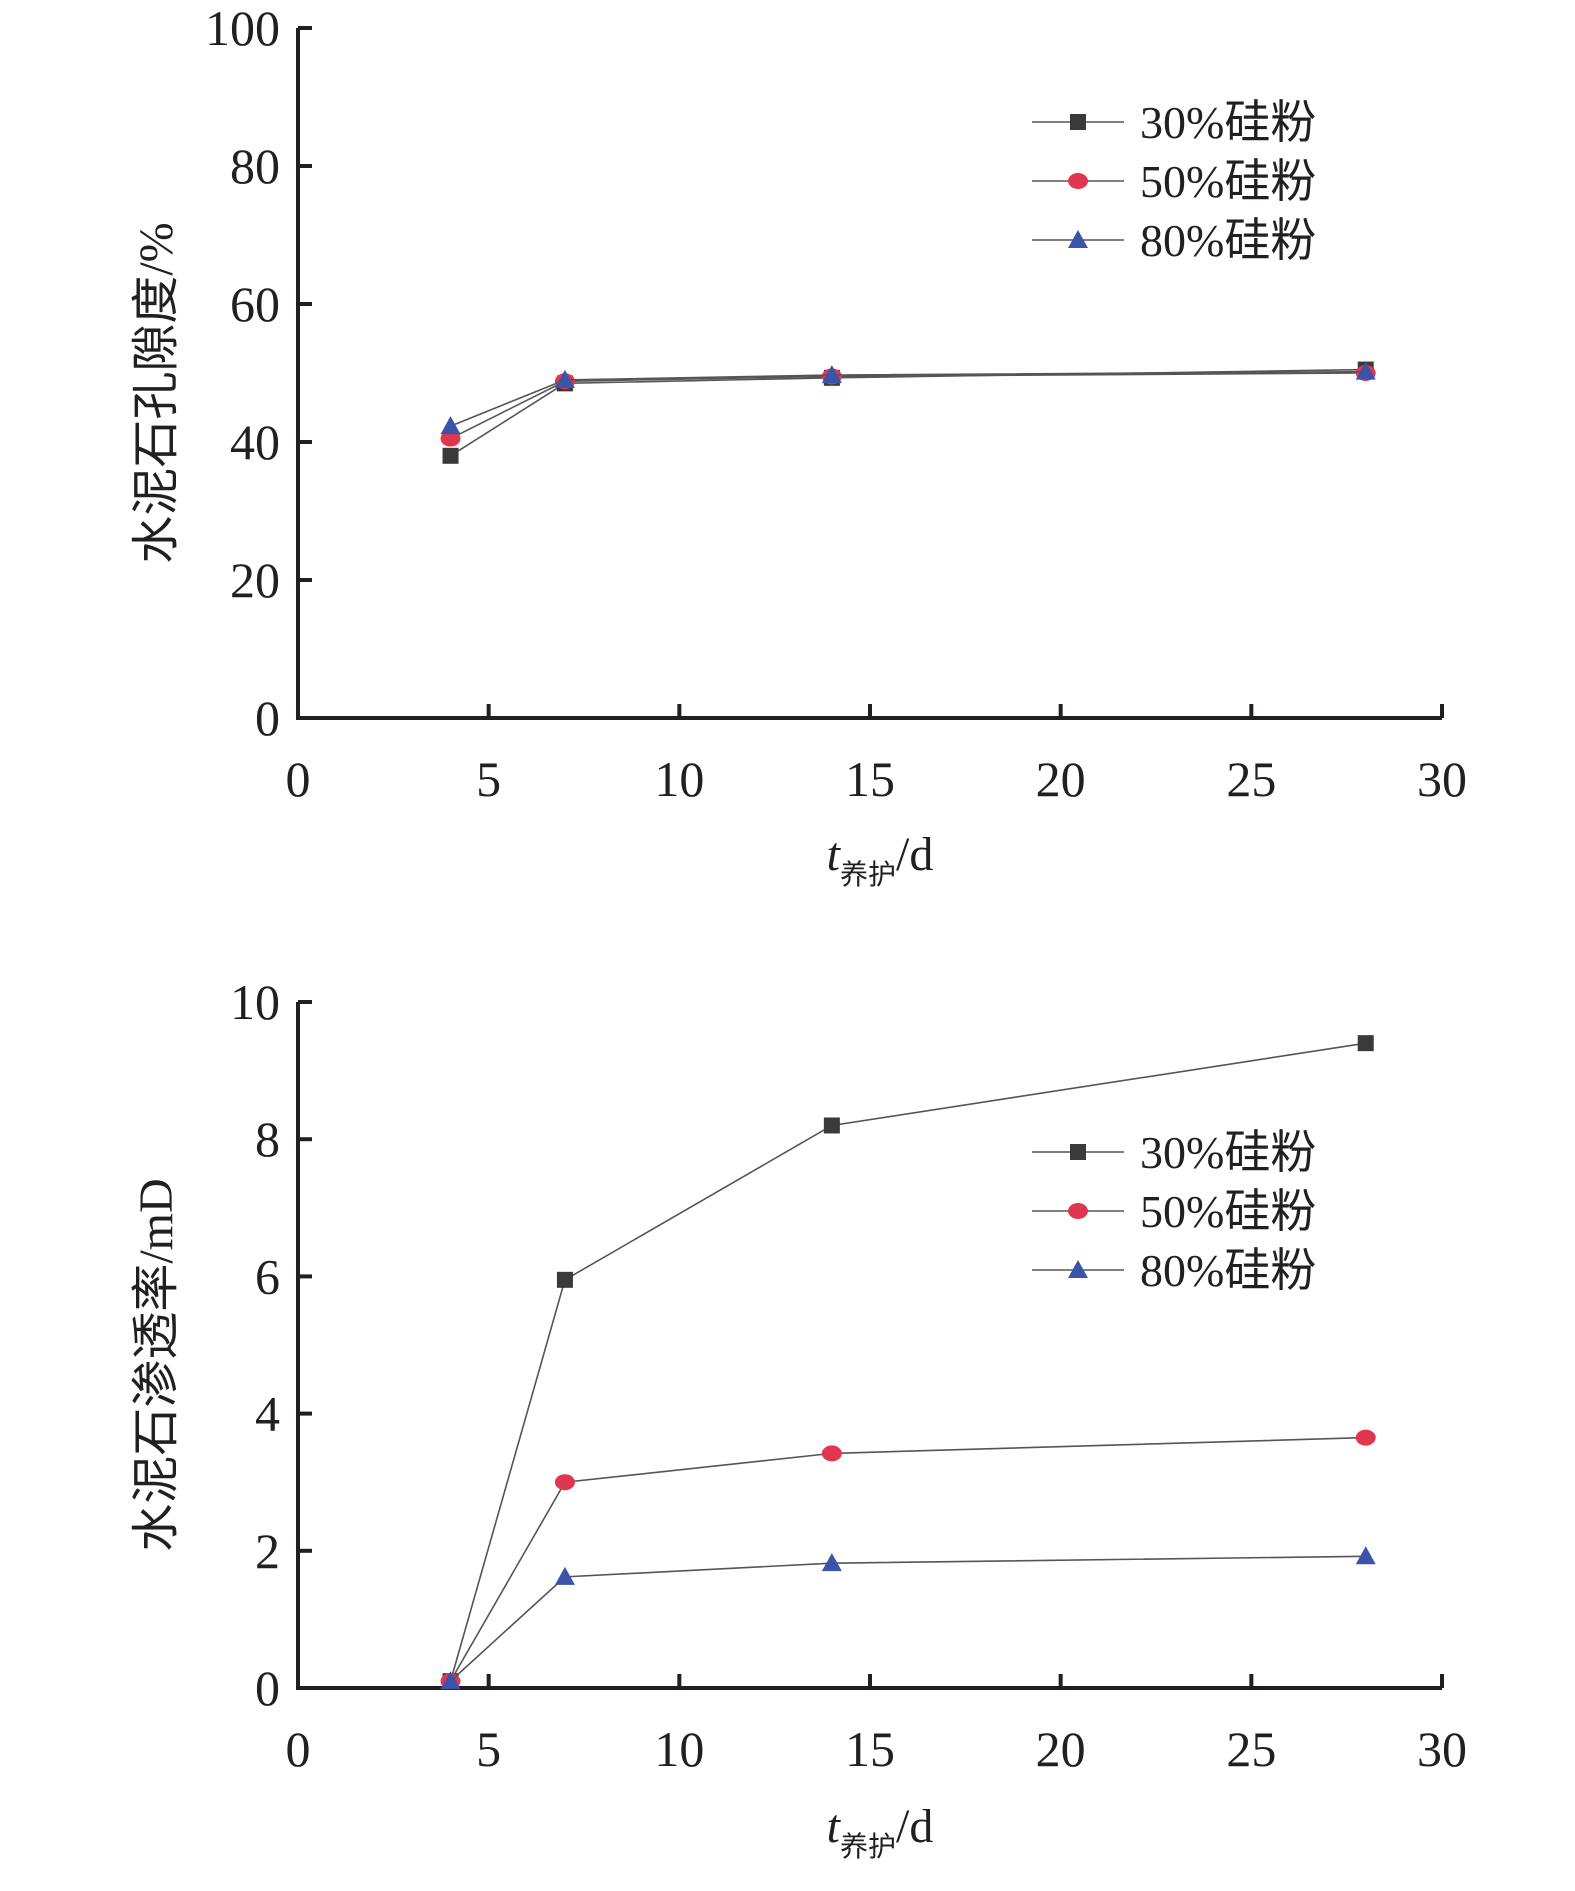 The width and height of the screenshot is (1575, 1891). Describe the element at coordinates (267, 1139) in the screenshot. I see `y-tick-label: 8` at that location.